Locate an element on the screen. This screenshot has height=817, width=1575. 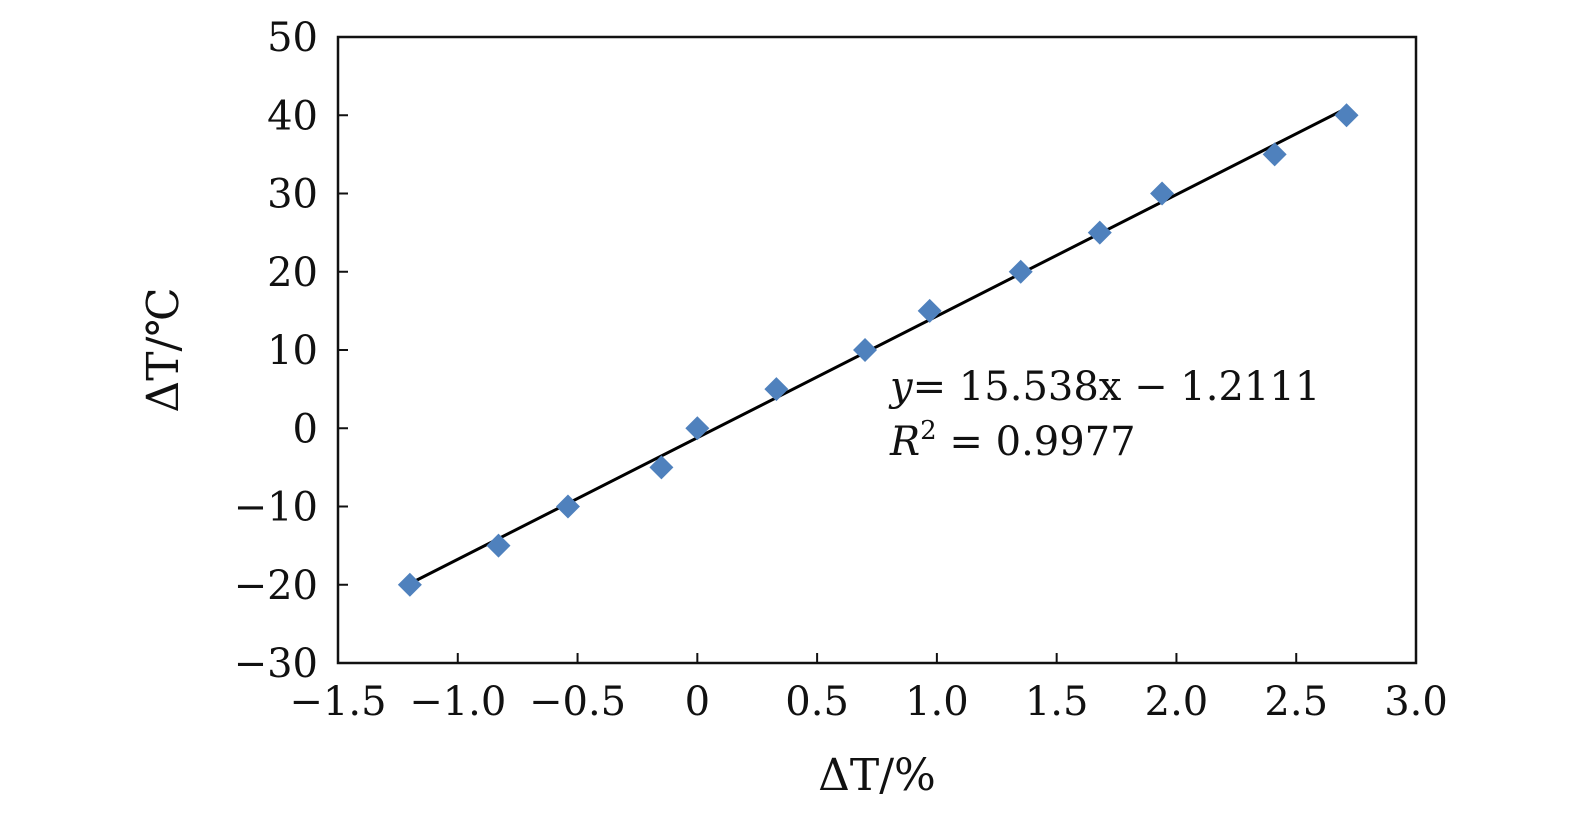
y-axis-title: ΔT/℃ is located at coordinates (163, 349).